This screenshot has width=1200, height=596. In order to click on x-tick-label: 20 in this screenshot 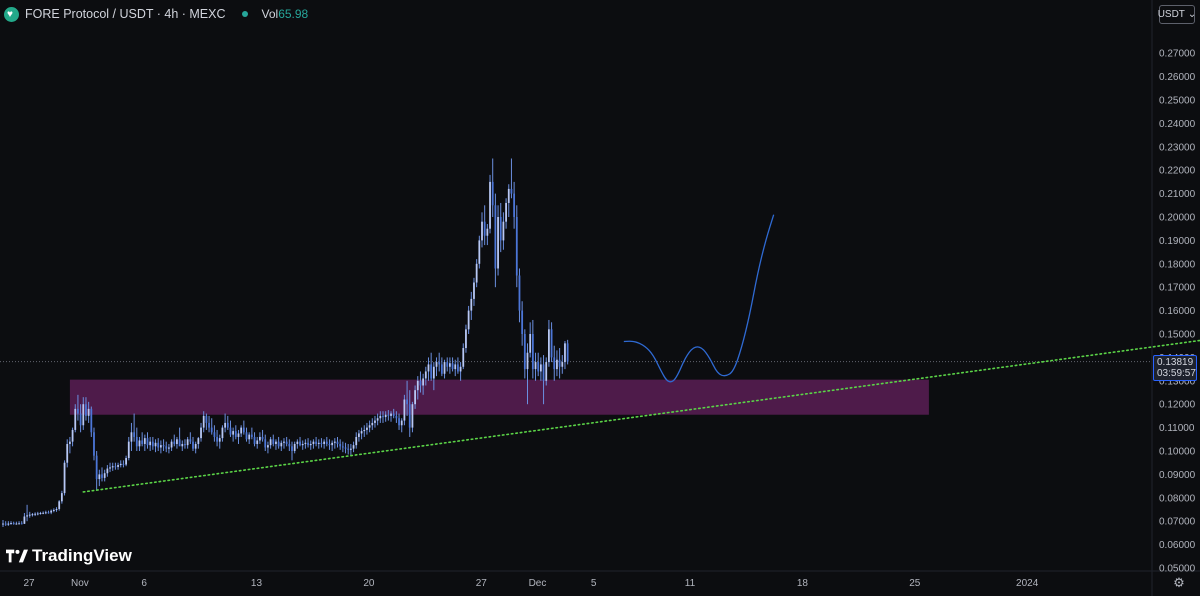, I will do `click(369, 583)`.